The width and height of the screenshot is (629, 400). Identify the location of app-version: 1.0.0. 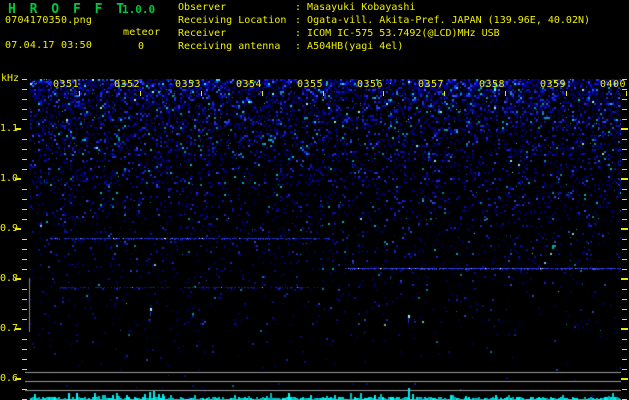
(139, 9).